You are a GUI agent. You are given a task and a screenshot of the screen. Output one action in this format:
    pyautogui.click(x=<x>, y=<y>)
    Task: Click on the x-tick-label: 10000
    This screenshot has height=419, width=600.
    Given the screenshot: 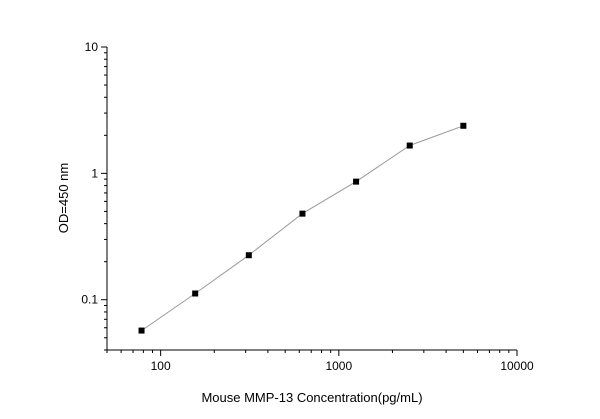 What is the action you would take?
    pyautogui.click(x=517, y=366)
    